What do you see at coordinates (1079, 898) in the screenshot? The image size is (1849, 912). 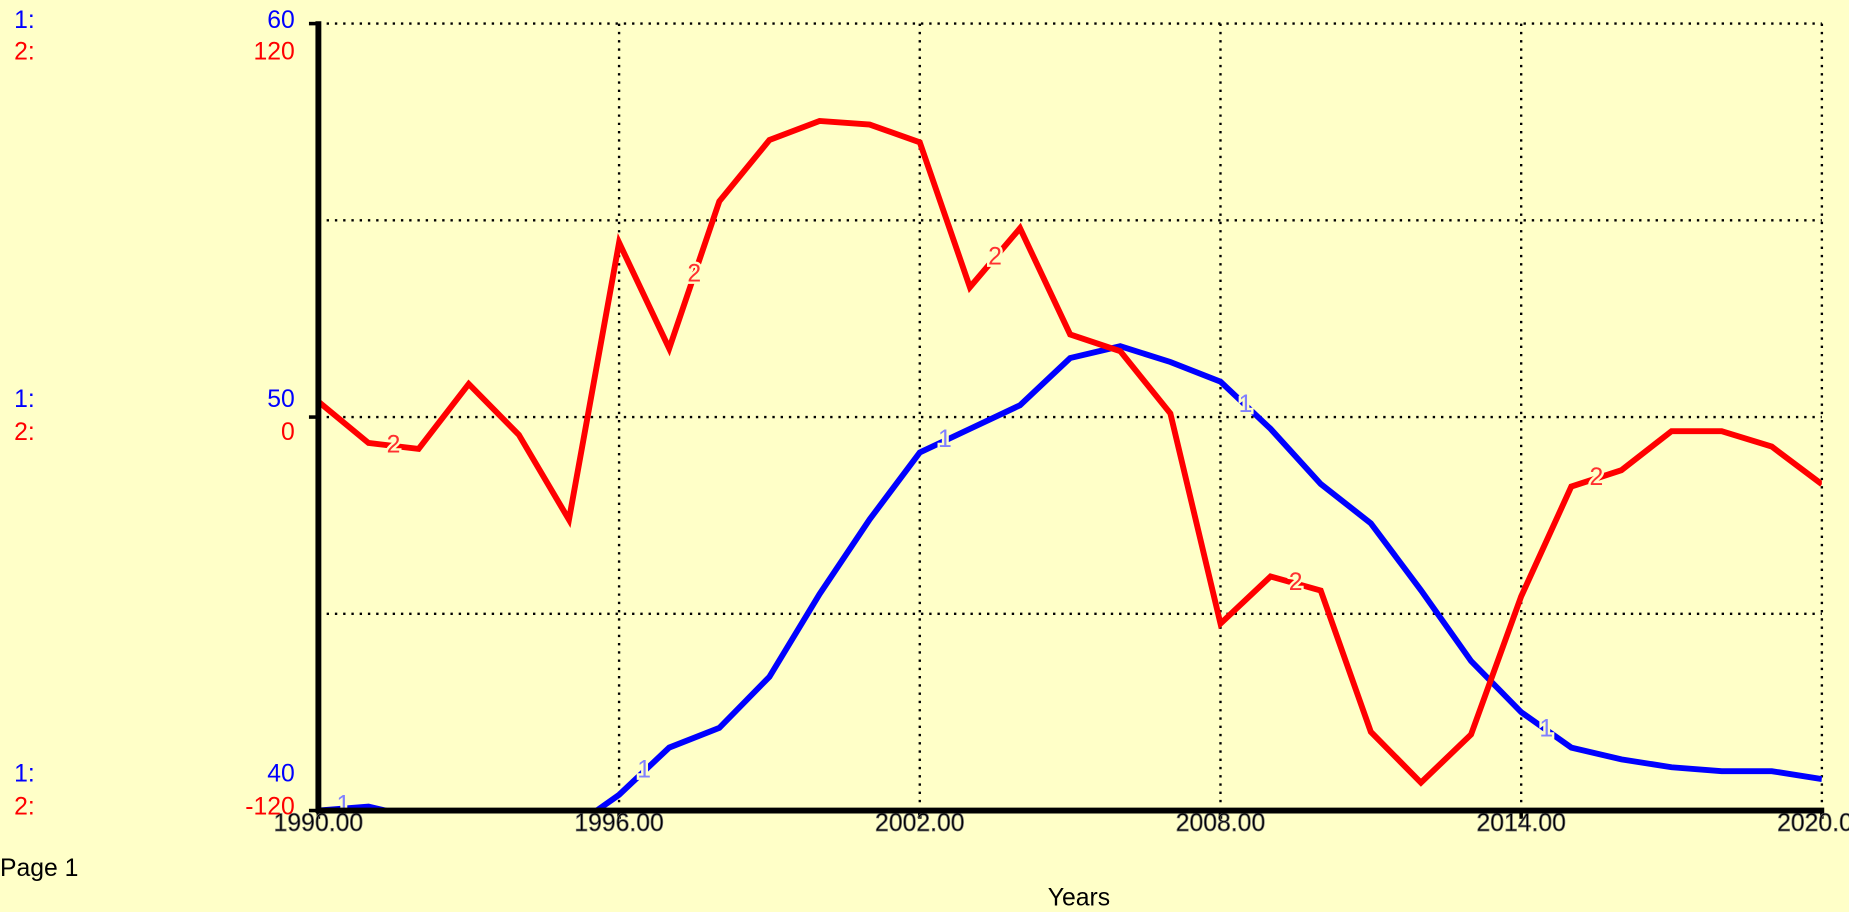 I see `x-axis-label: Years` at bounding box center [1079, 898].